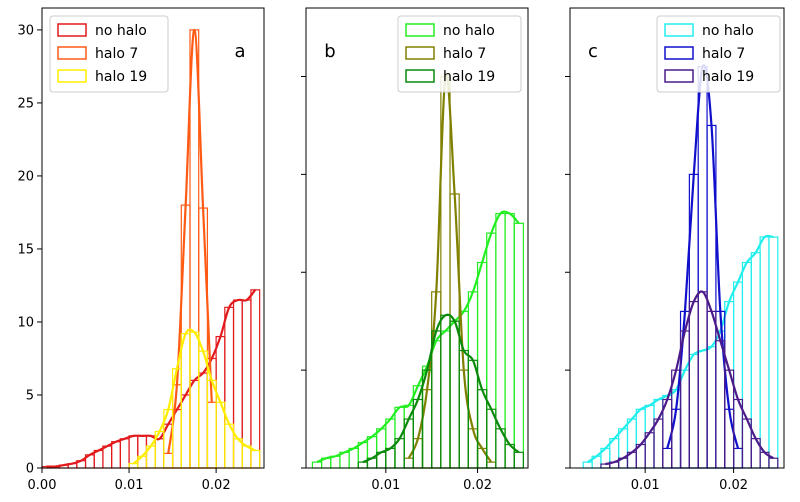 Image resolution: width=800 pixels, height=502 pixels. I want to click on panel-label: a, so click(239, 51).